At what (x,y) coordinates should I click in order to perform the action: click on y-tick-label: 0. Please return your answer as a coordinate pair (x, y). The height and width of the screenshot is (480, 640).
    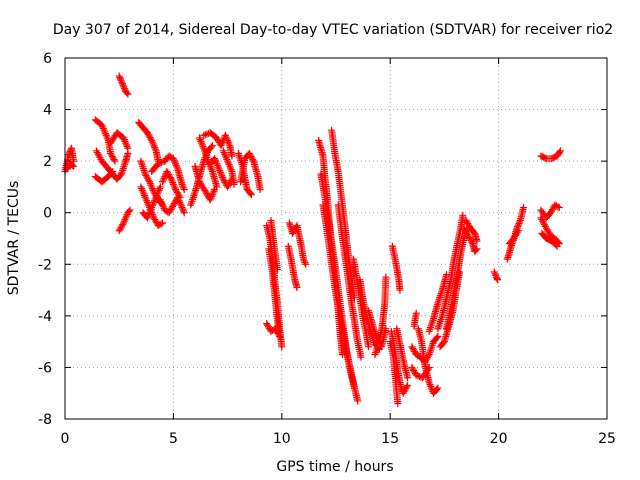
    Looking at the image, I should click on (47, 214).